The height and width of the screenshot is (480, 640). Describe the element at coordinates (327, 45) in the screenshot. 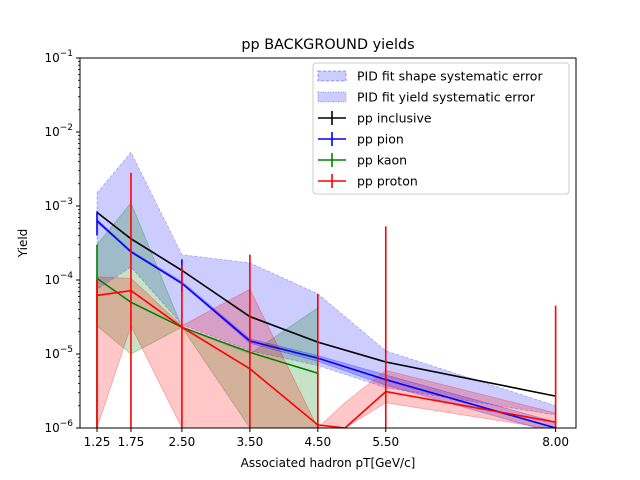

I see `chart-title: pp BACKGROUND yields` at that location.